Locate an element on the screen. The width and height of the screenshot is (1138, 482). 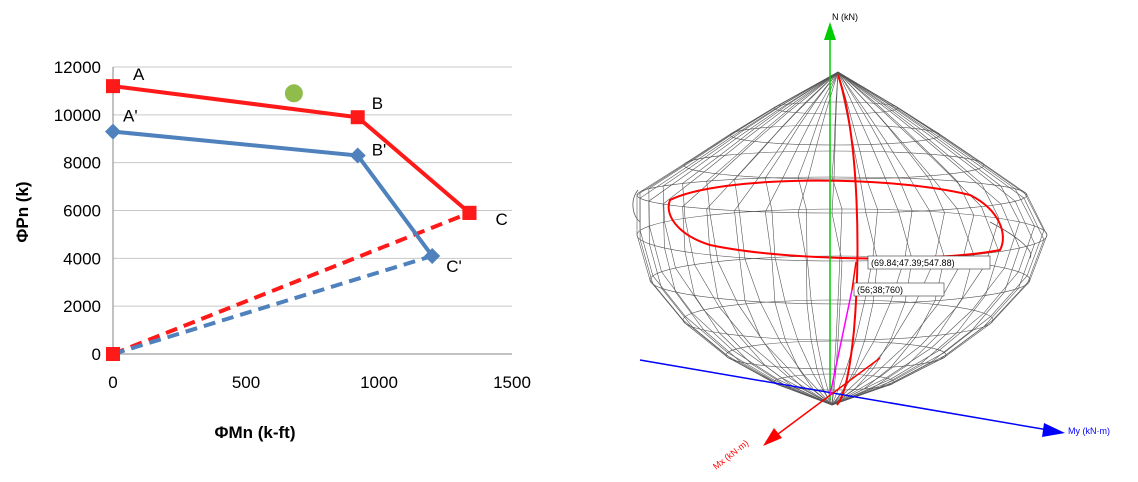
y-tick-label: 4000 is located at coordinates (82, 258).